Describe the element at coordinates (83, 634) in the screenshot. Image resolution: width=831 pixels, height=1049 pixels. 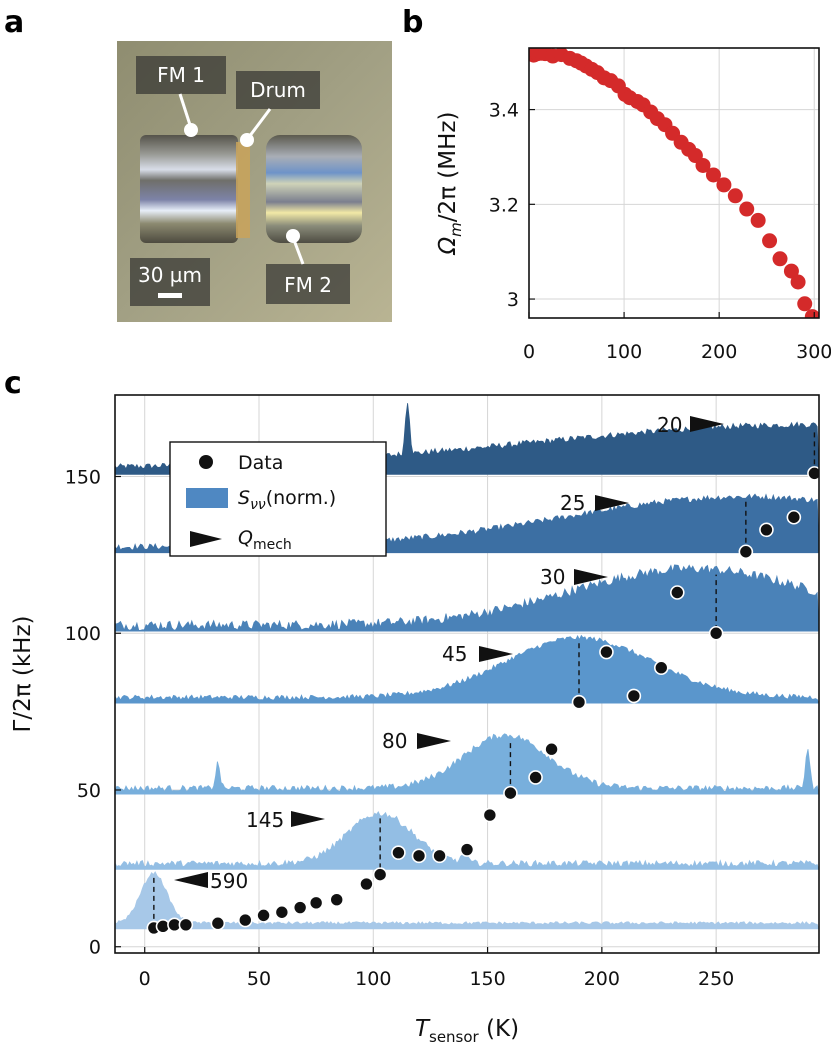
I see `c-ytick-label: 100` at that location.